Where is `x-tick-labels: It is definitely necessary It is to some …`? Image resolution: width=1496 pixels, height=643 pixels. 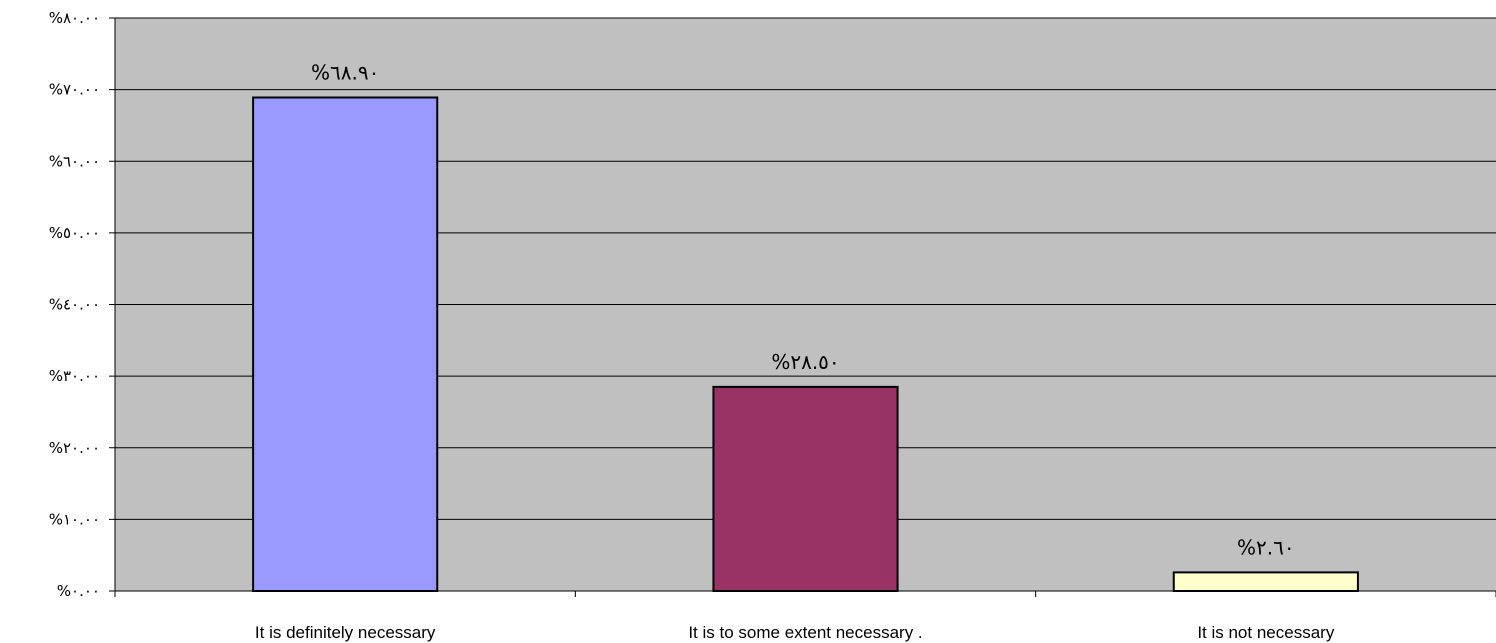
x-tick-labels: It is definitely necessary It is to some … is located at coordinates (795, 632).